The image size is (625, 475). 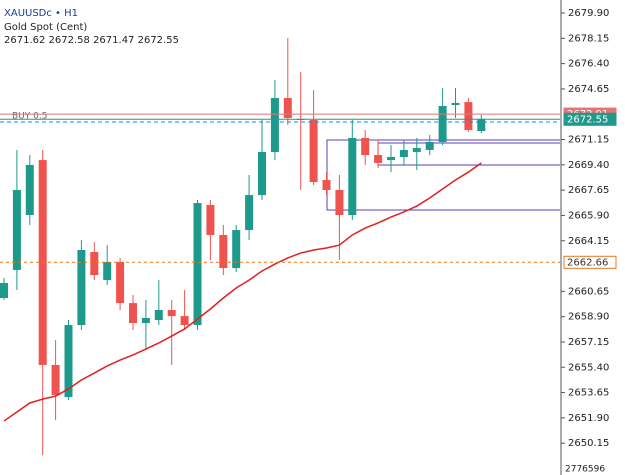 What do you see at coordinates (588, 190) in the screenshot?
I see `y-tick-label: 2667.65` at bounding box center [588, 190].